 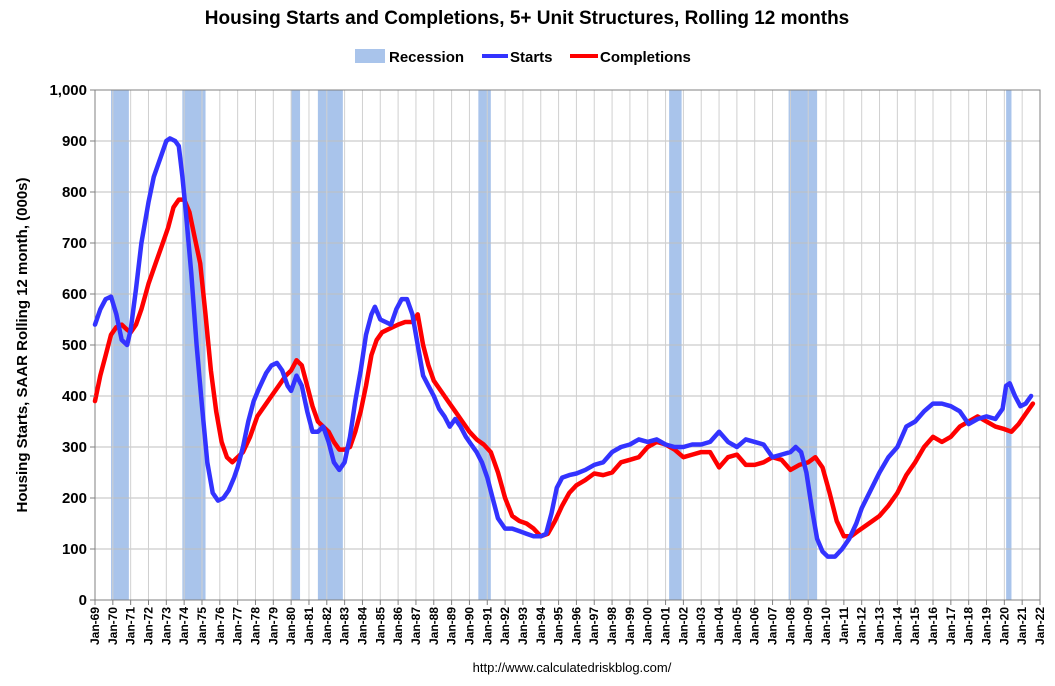 I want to click on x-tick-label-17: Jan-86, so click(x=398, y=626).